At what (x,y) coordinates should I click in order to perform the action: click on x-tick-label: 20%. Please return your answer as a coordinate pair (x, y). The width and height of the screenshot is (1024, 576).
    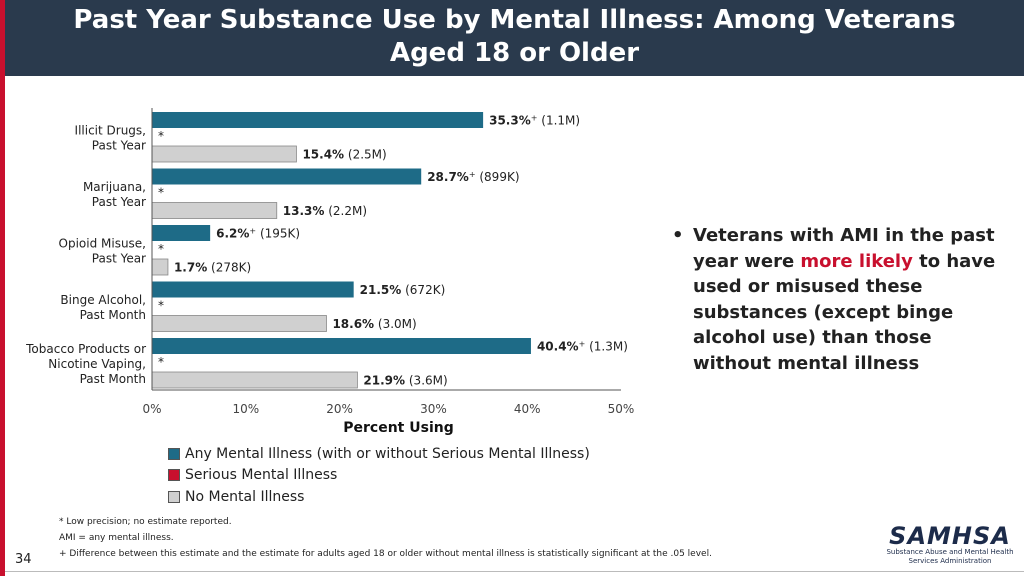
    Looking at the image, I should click on (339, 409).